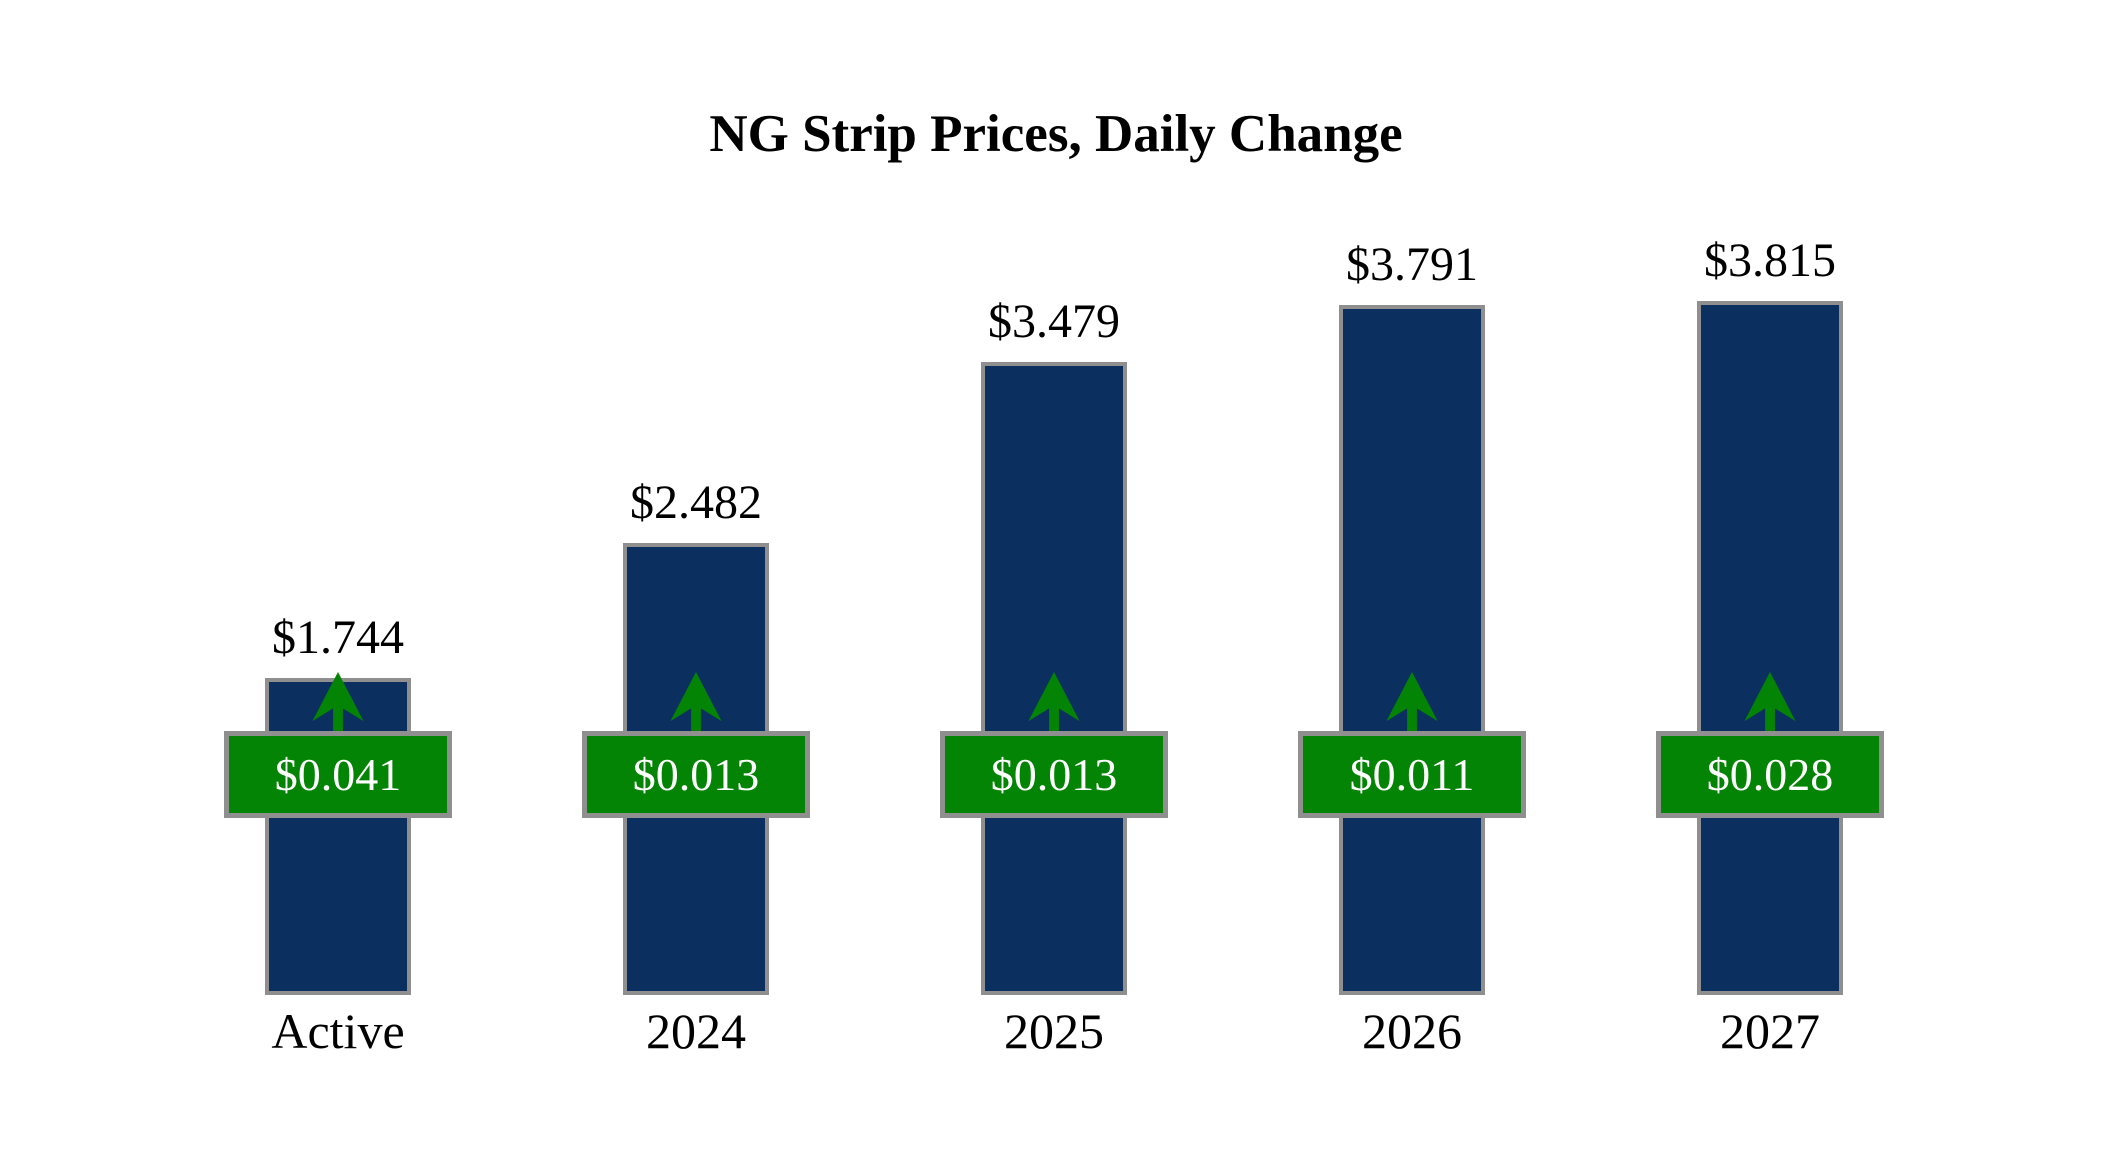  What do you see at coordinates (1770, 1031) in the screenshot?
I see `category-label: 2027` at bounding box center [1770, 1031].